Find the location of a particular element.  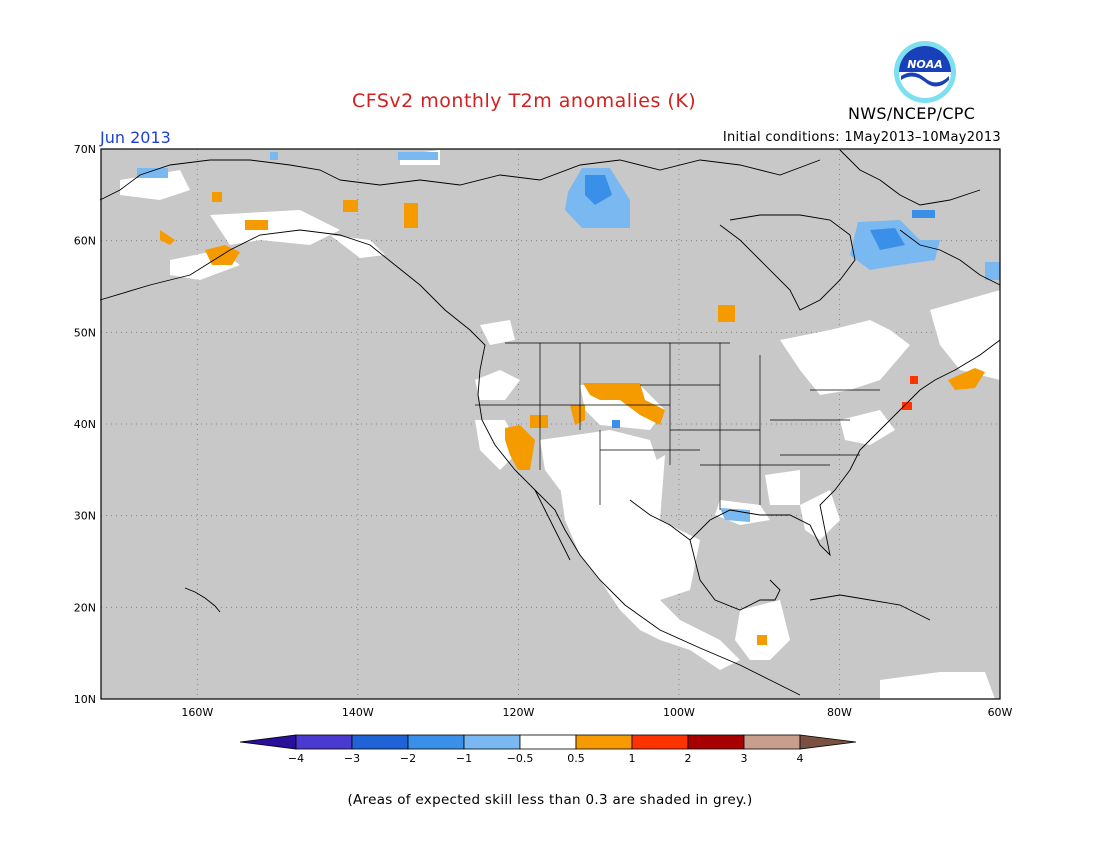

chart-title: CFSv2 monthly T2m anomalies (K) is located at coordinates (524, 101).